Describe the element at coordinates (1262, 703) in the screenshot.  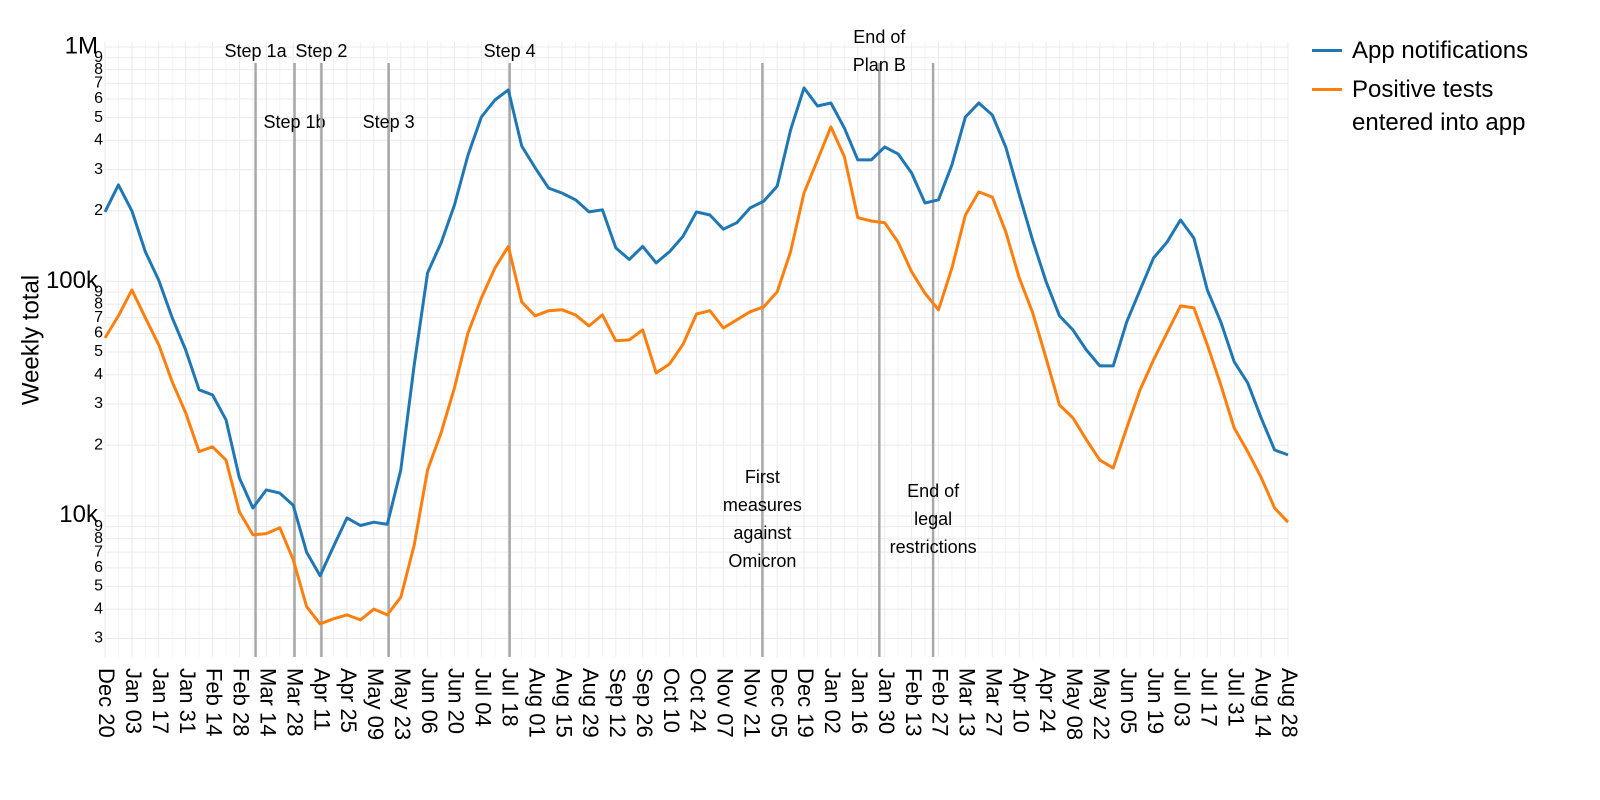
I see `x-tick-label: Aug 14` at that location.